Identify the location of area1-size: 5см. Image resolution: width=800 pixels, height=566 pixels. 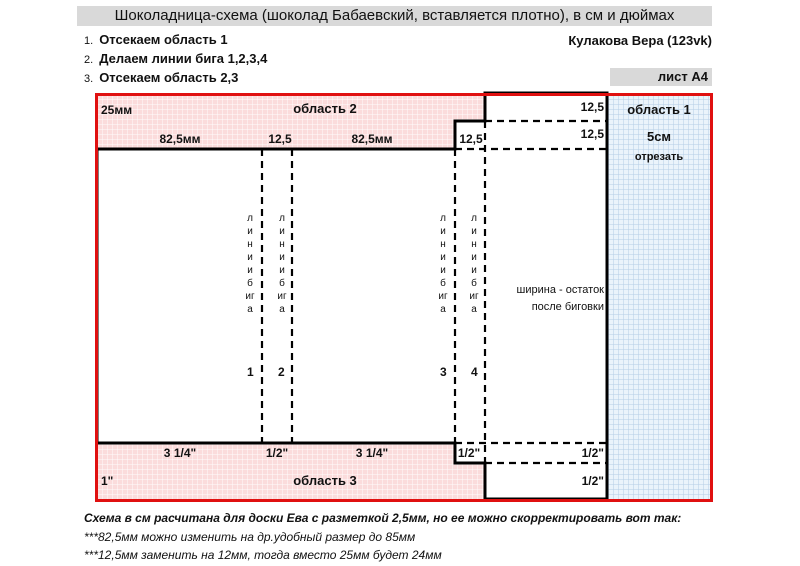
(659, 136).